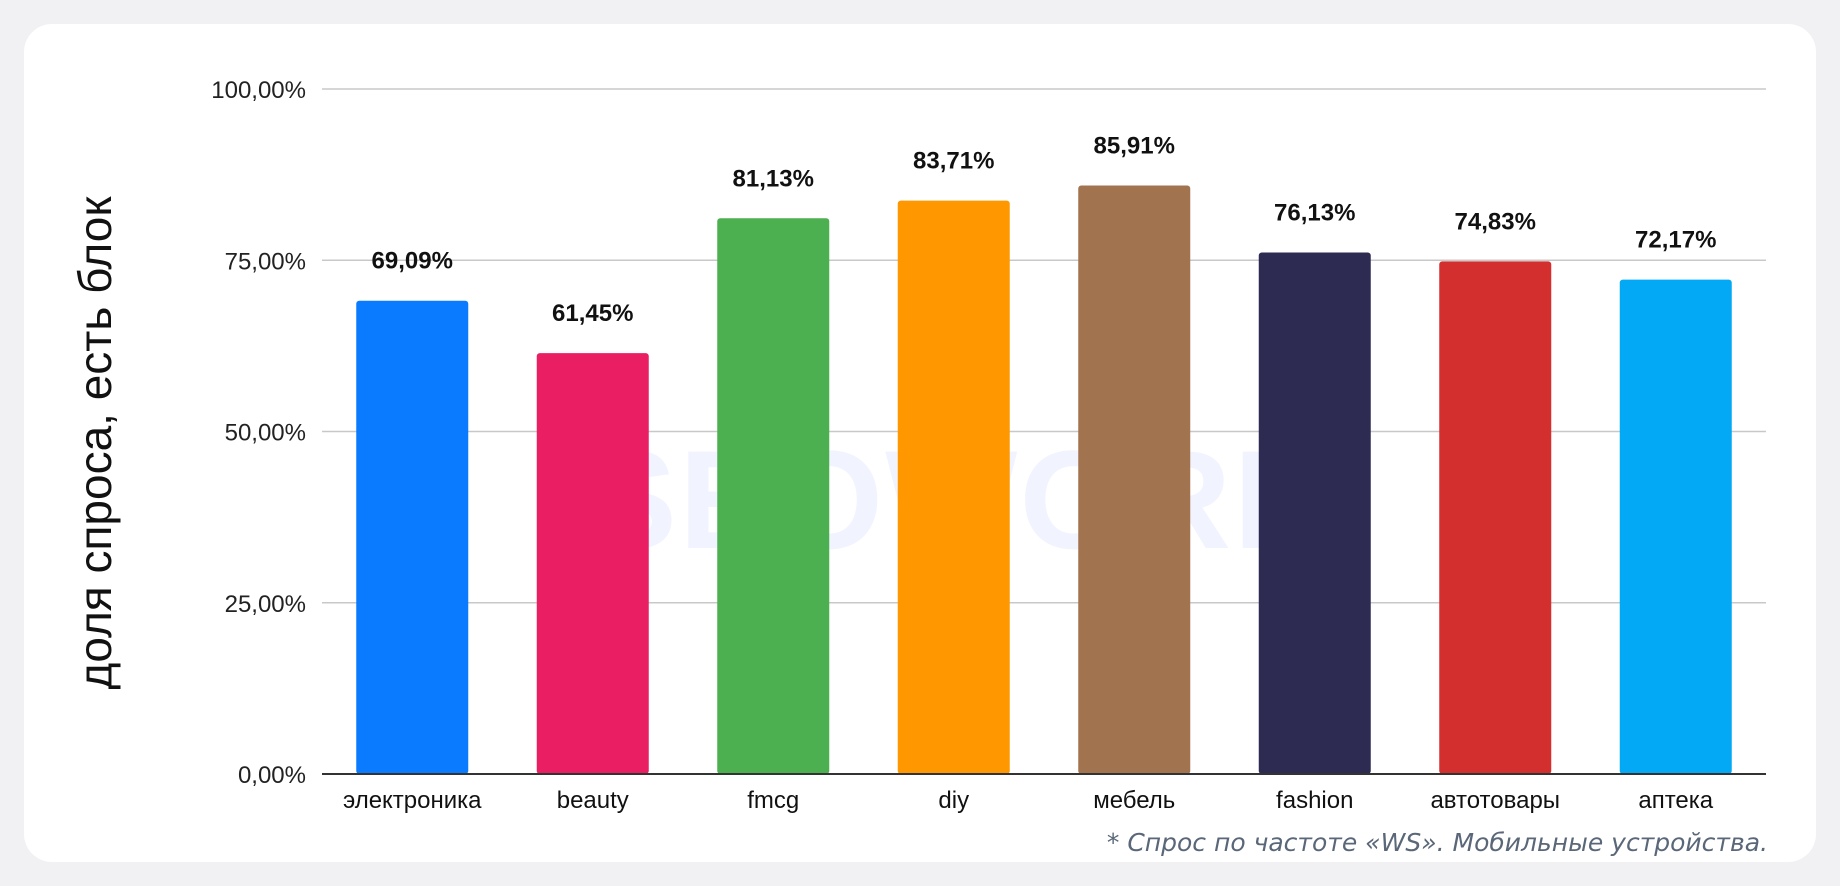 This screenshot has width=1840, height=886. Describe the element at coordinates (1134, 800) in the screenshot. I see `x-tick-label: мебель` at that location.